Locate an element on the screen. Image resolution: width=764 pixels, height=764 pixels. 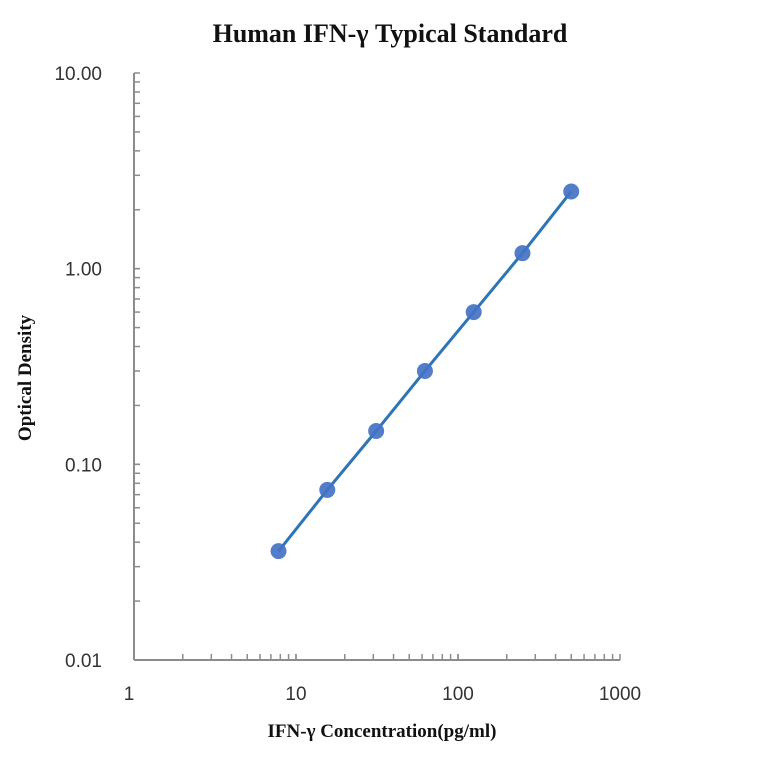
x-tick-label: 1 is located at coordinates (129, 694).